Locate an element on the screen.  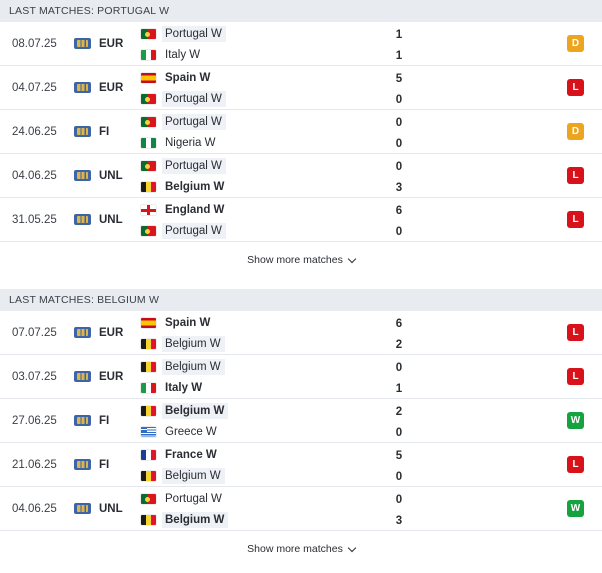
match-date: 07.07.25 is located at coordinates (34, 333).